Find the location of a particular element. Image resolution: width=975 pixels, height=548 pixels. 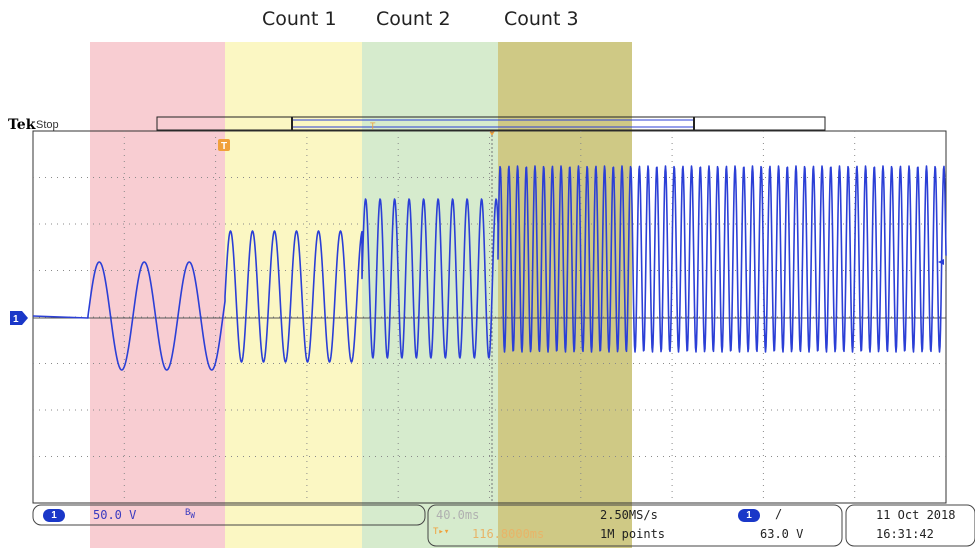

record-view-bar is located at coordinates (491, 123).